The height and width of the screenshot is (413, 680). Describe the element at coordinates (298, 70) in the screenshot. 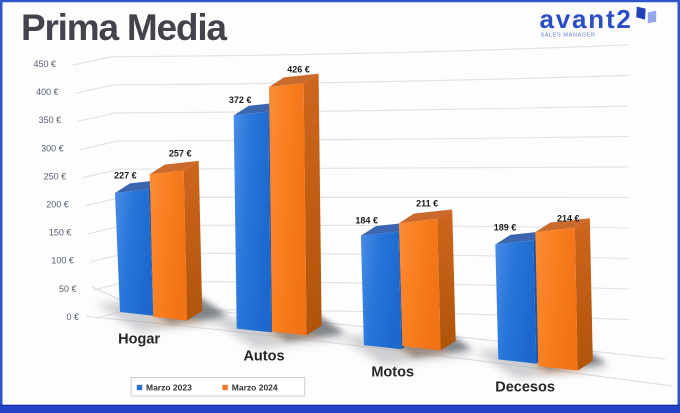

I see `svg-text: 426 €` at that location.